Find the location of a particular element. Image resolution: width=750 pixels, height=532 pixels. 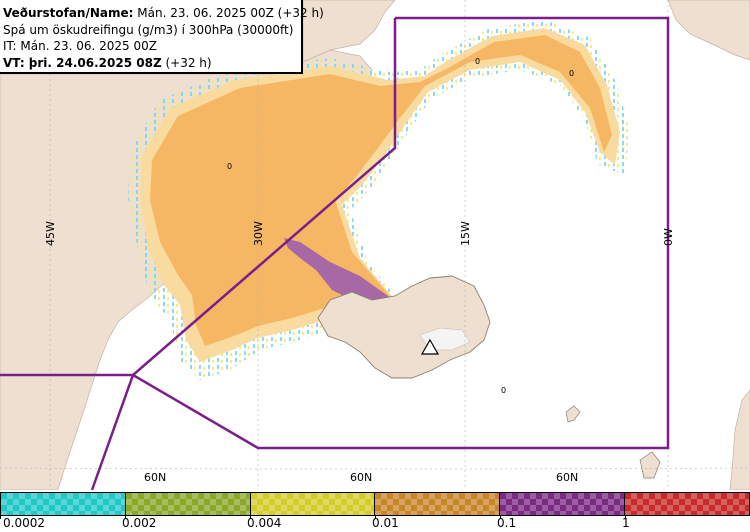

issue-time: Mán. 23. 06. 2025 00Z (+32 h) is located at coordinates (228, 13).